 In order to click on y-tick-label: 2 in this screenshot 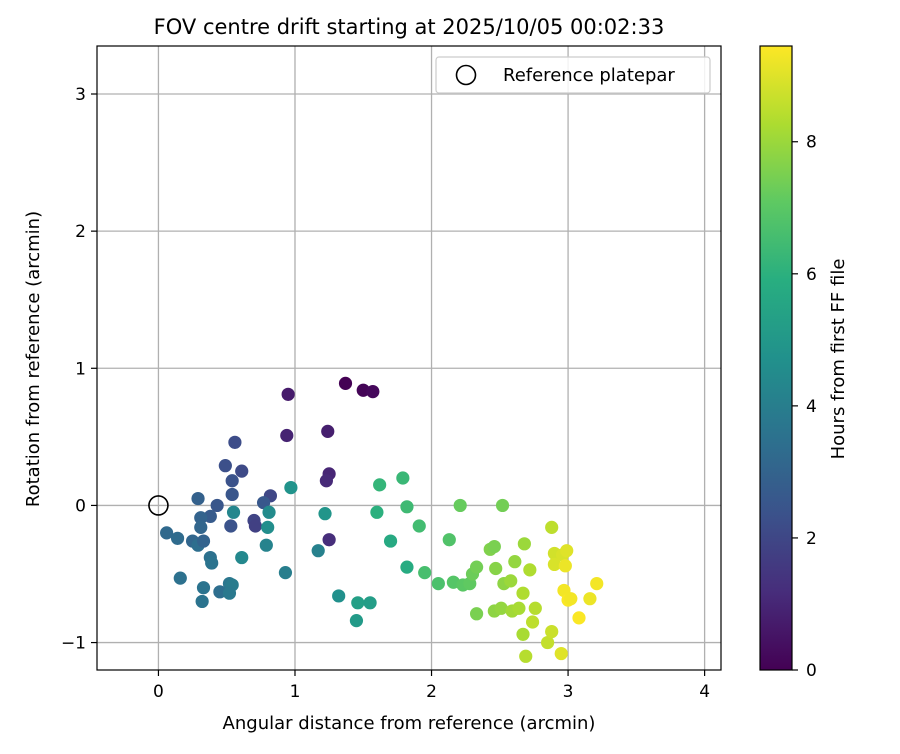, I will do `click(80, 232)`.